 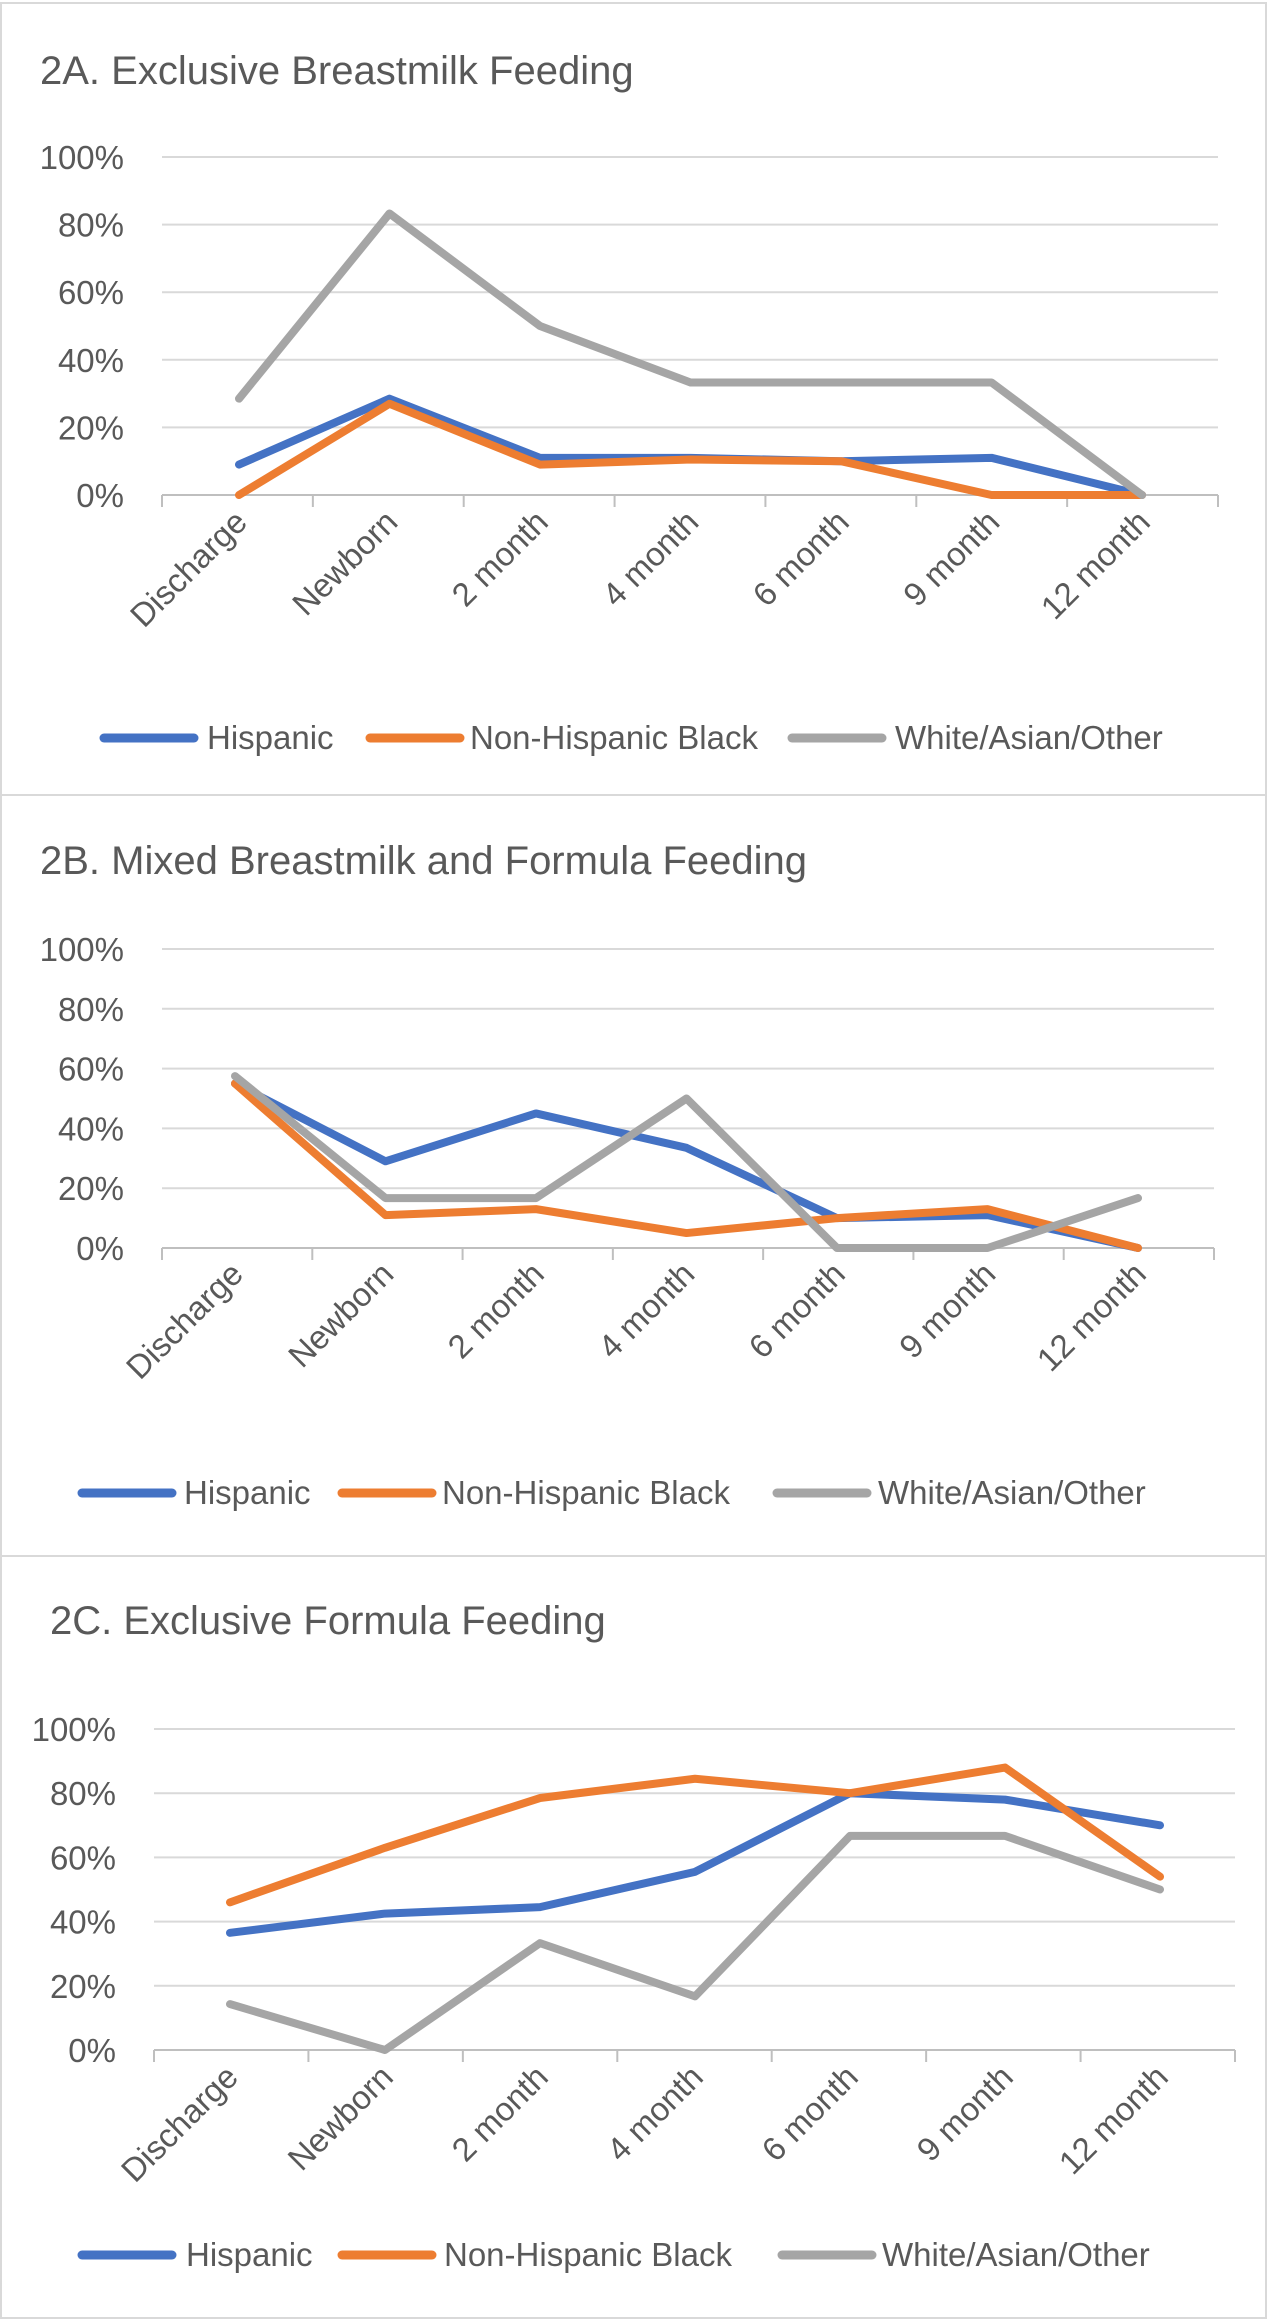 I want to click on chart-title: 2B. Mixed Breastmilk and Formula Feeding, so click(x=423, y=861).